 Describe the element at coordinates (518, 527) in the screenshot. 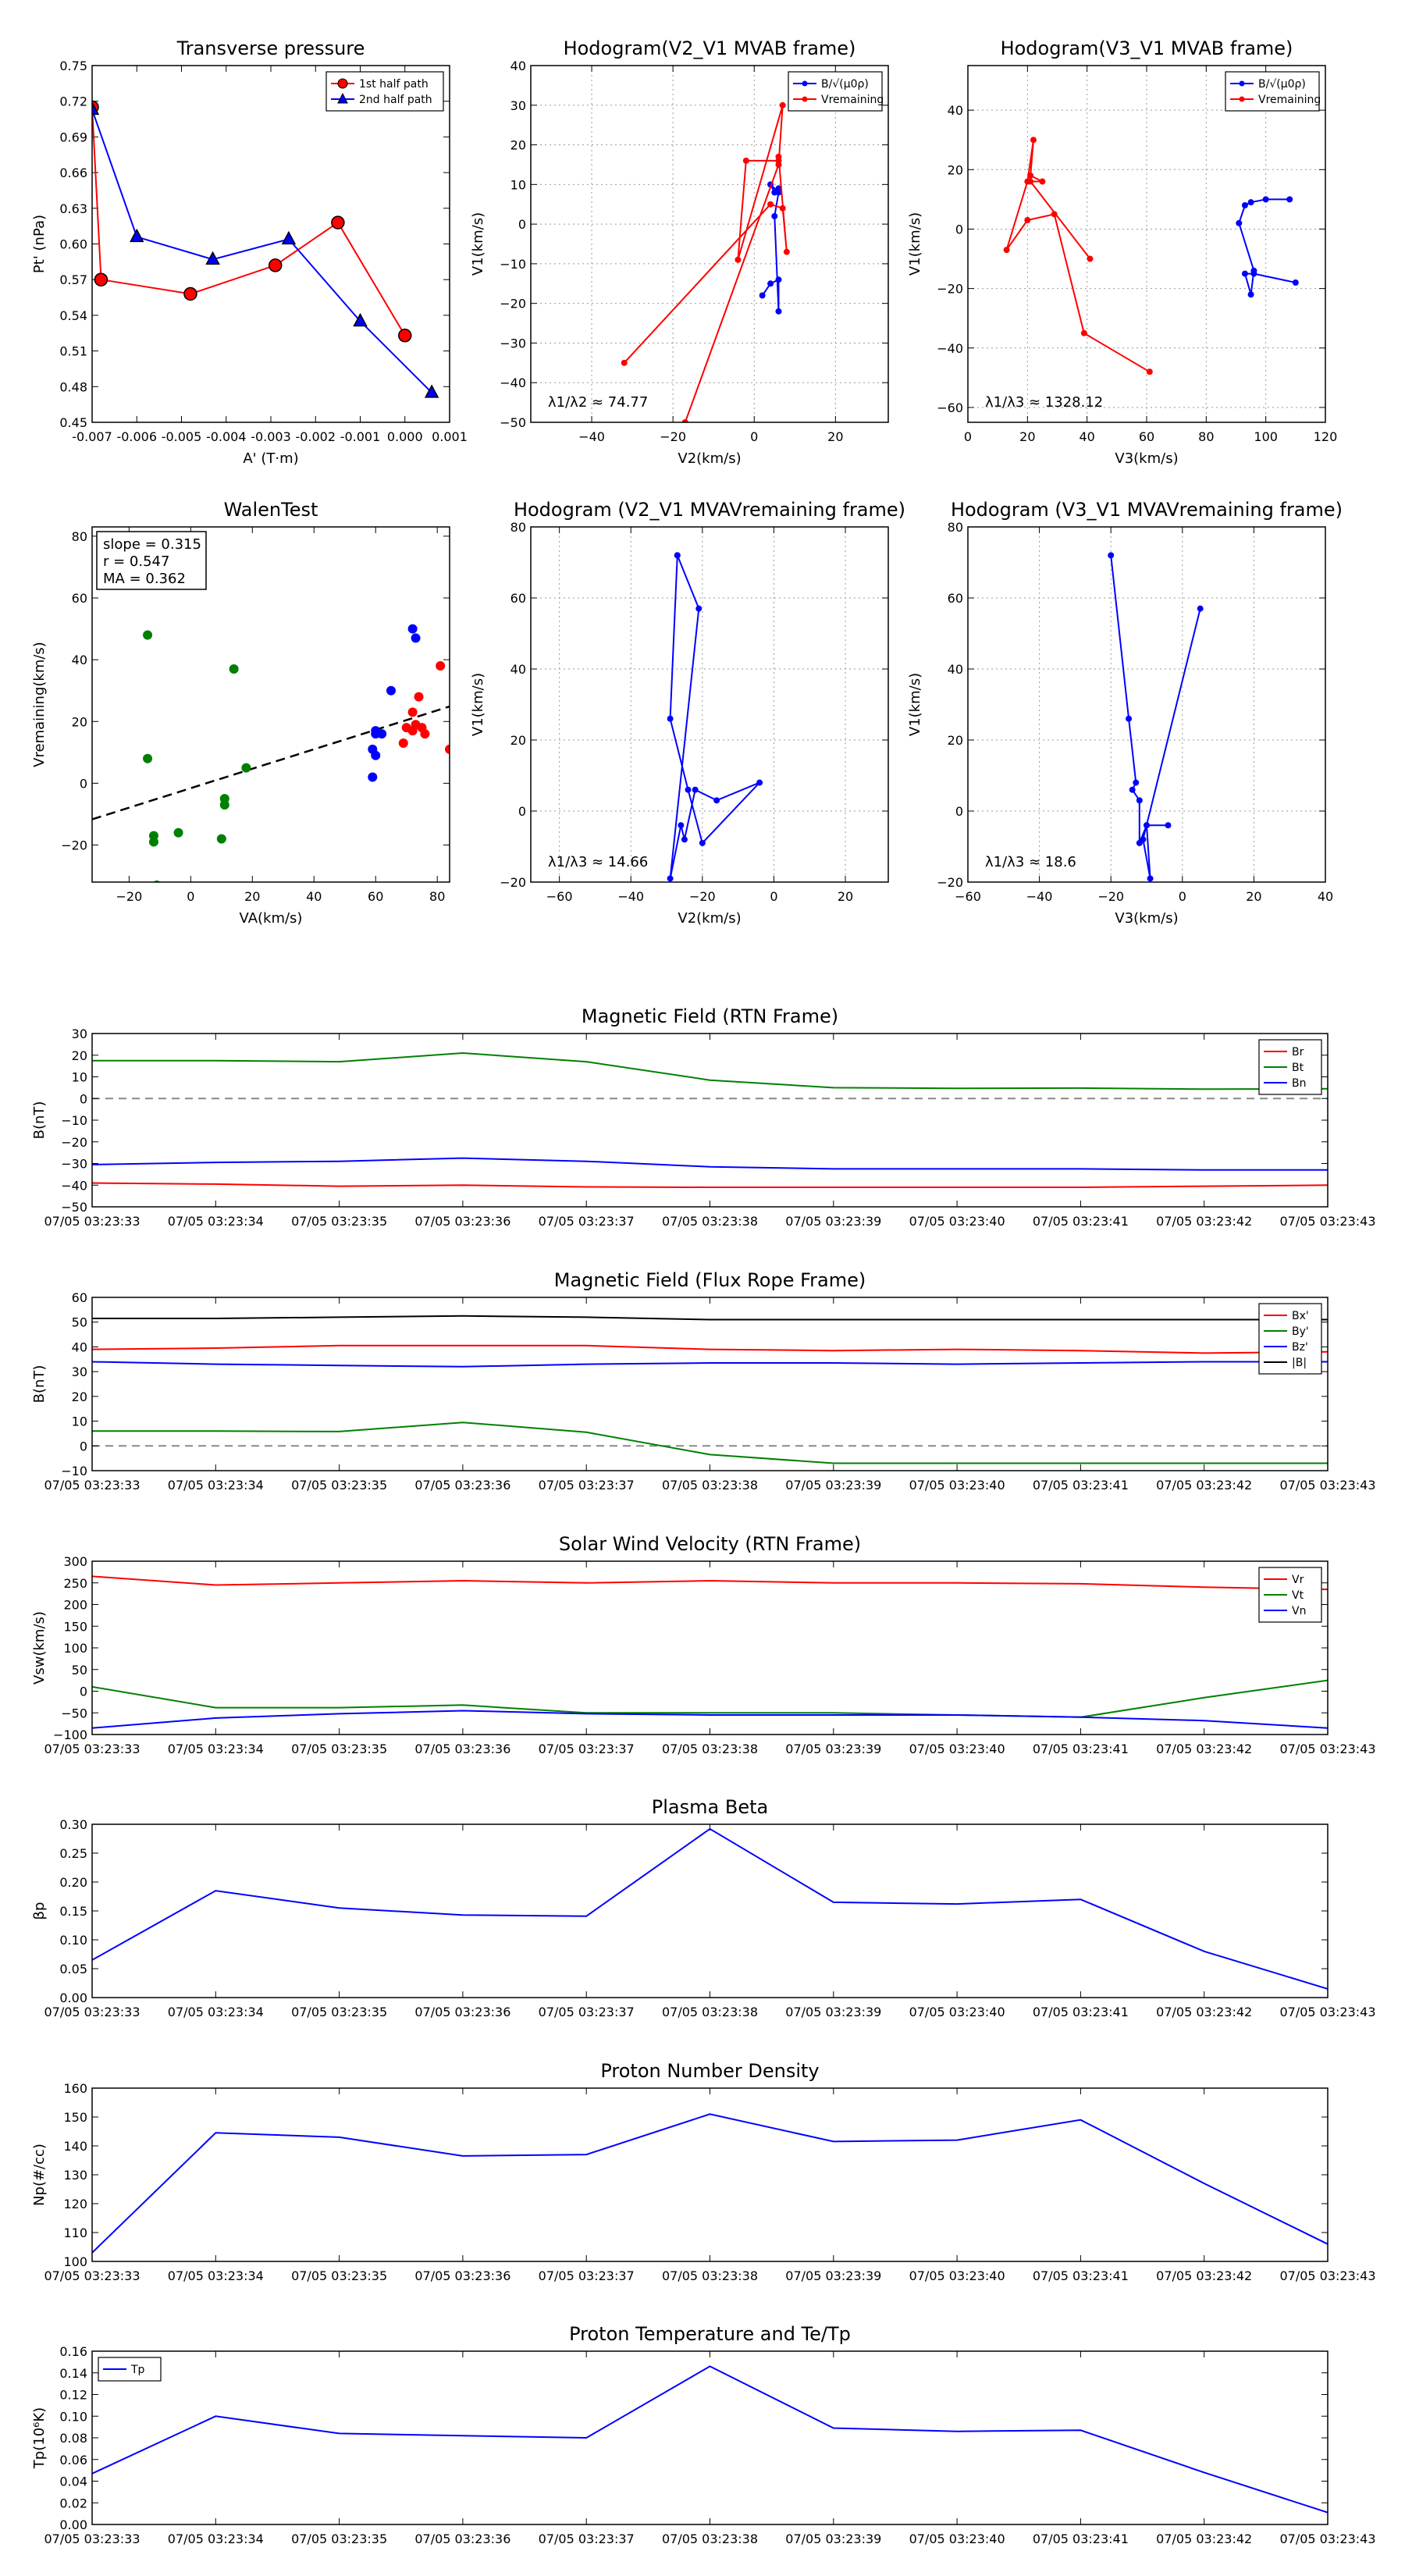

I see `y-tick-label: 80` at that location.